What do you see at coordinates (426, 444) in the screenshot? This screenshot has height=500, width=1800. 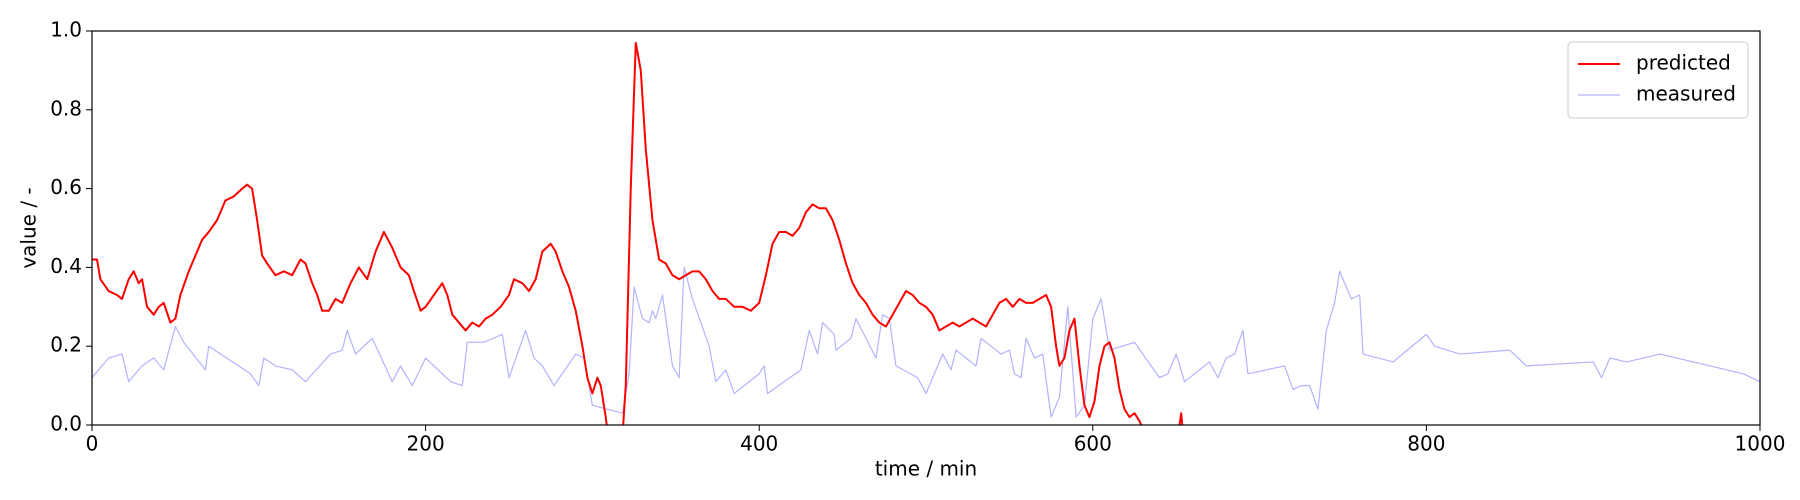 I see `x-tick-label: 200` at bounding box center [426, 444].